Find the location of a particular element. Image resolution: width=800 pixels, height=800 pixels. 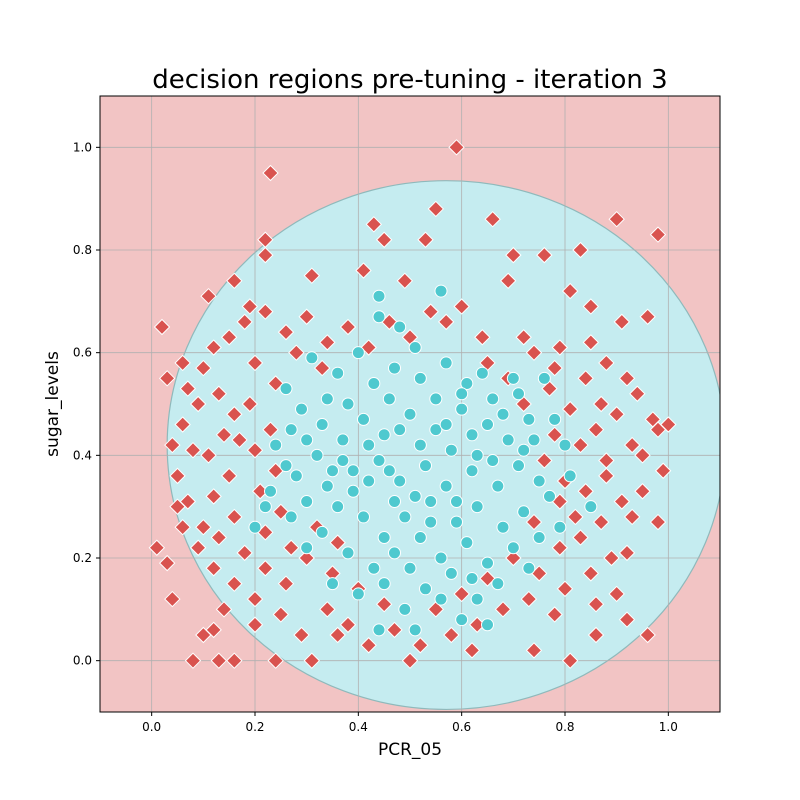

y-tick-label: 0.6 is located at coordinates (82, 353).